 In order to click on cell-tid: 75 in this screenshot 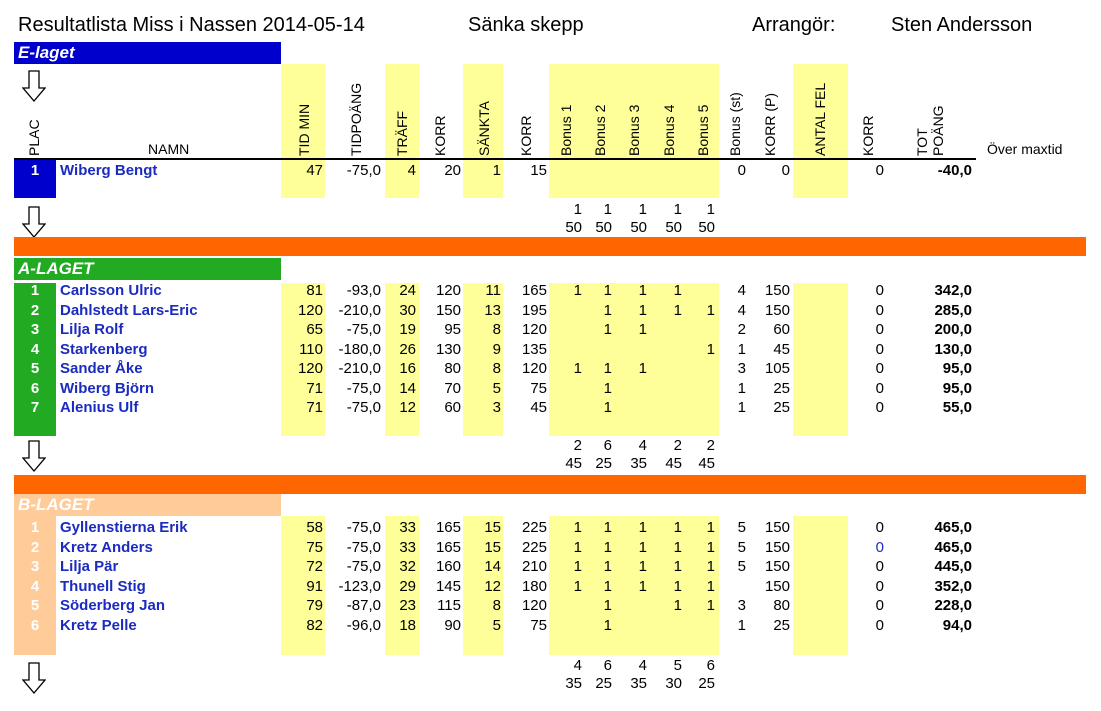, I will do `click(314, 547)`.